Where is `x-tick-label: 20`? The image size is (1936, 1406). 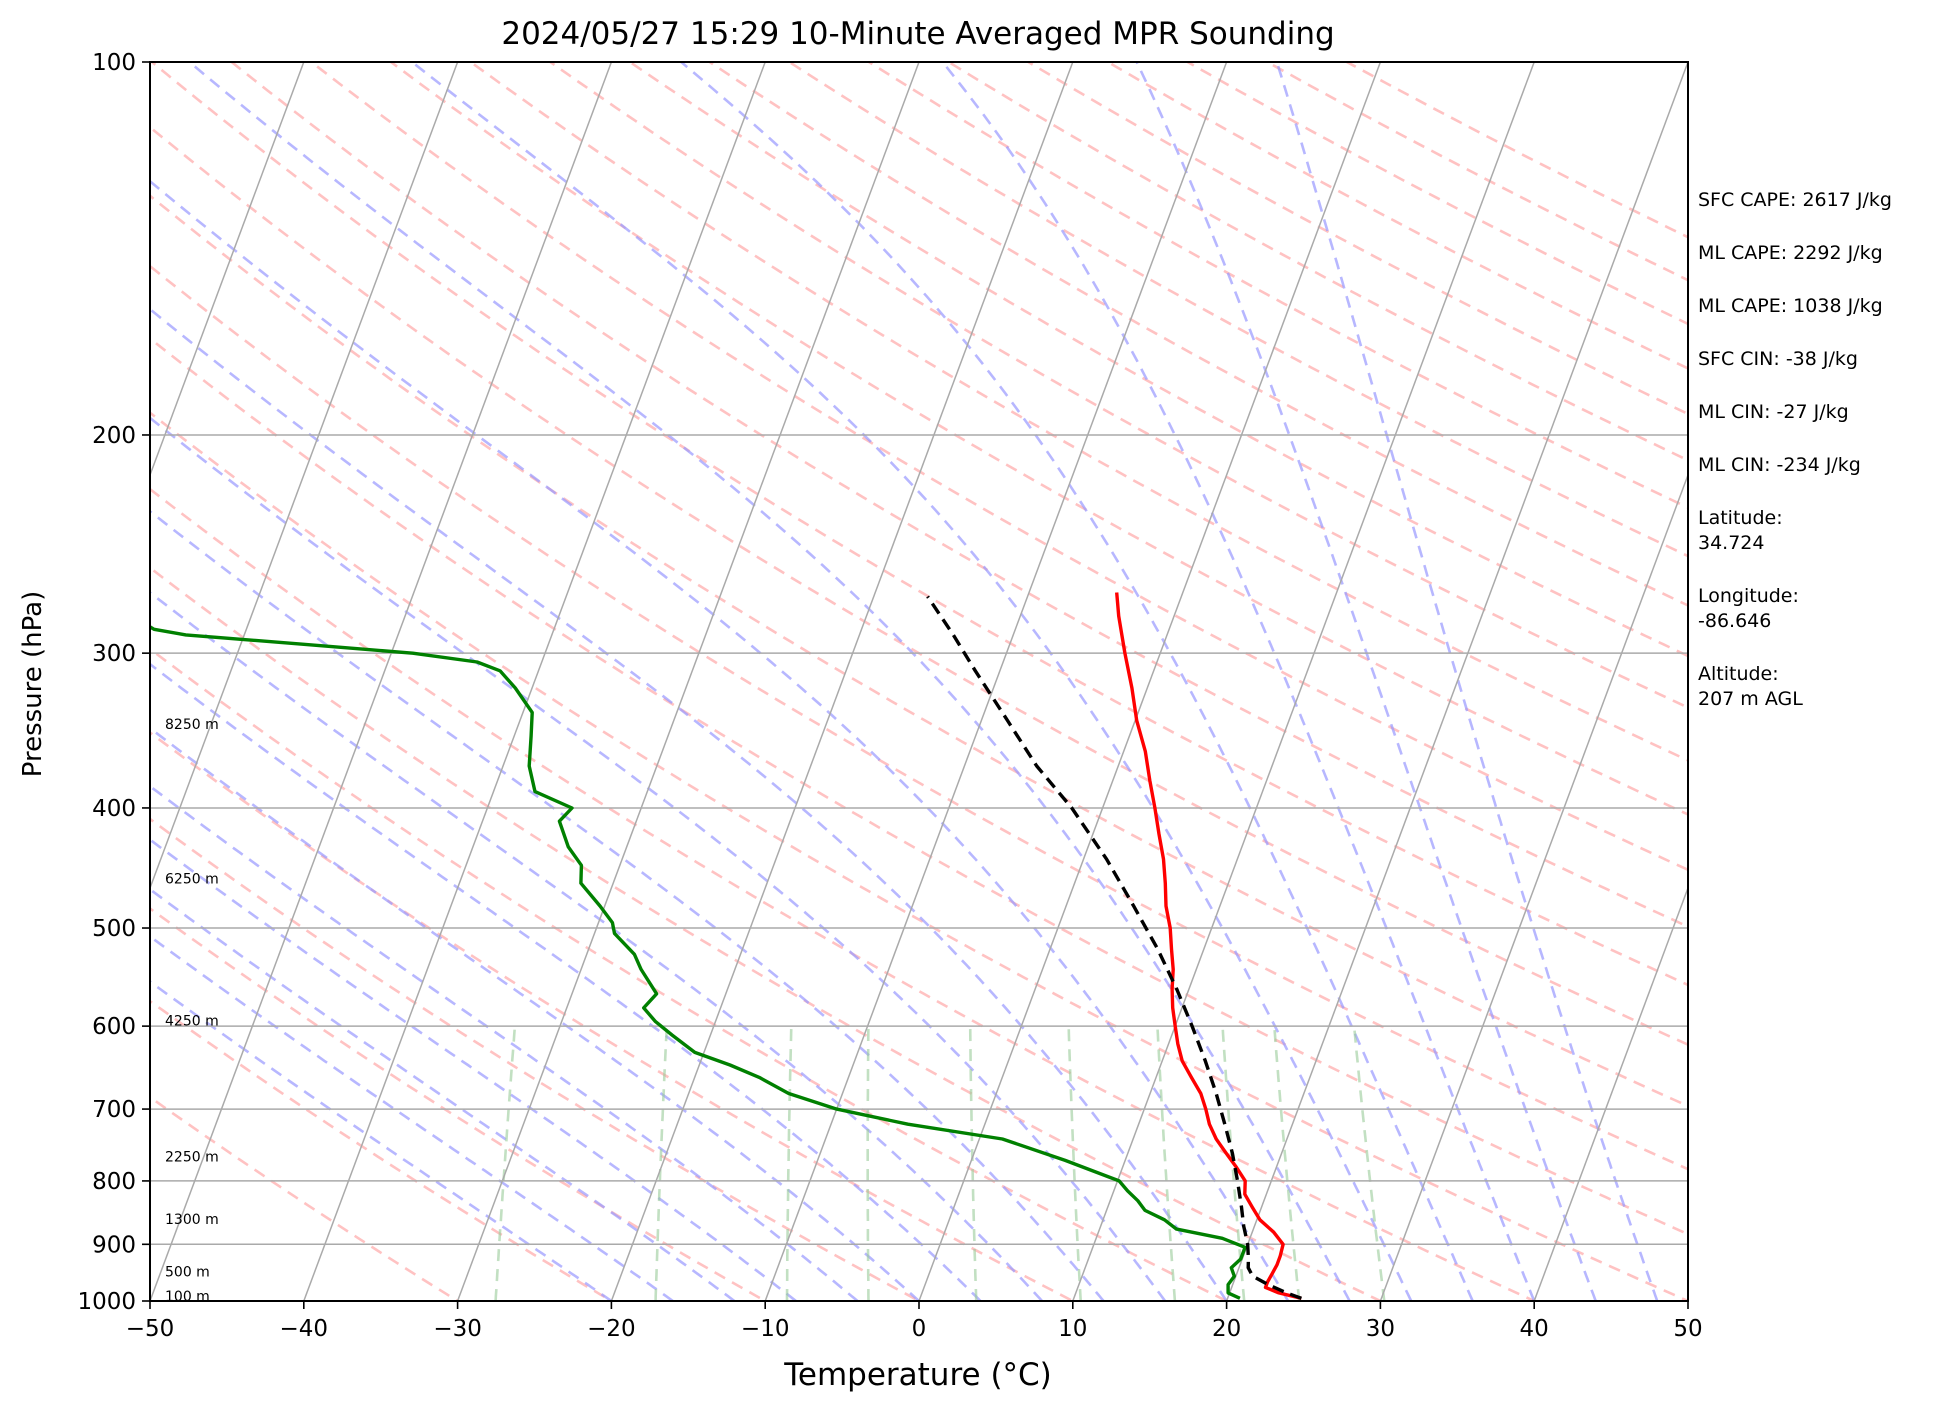
x-tick-label: 20 is located at coordinates (1226, 1329).